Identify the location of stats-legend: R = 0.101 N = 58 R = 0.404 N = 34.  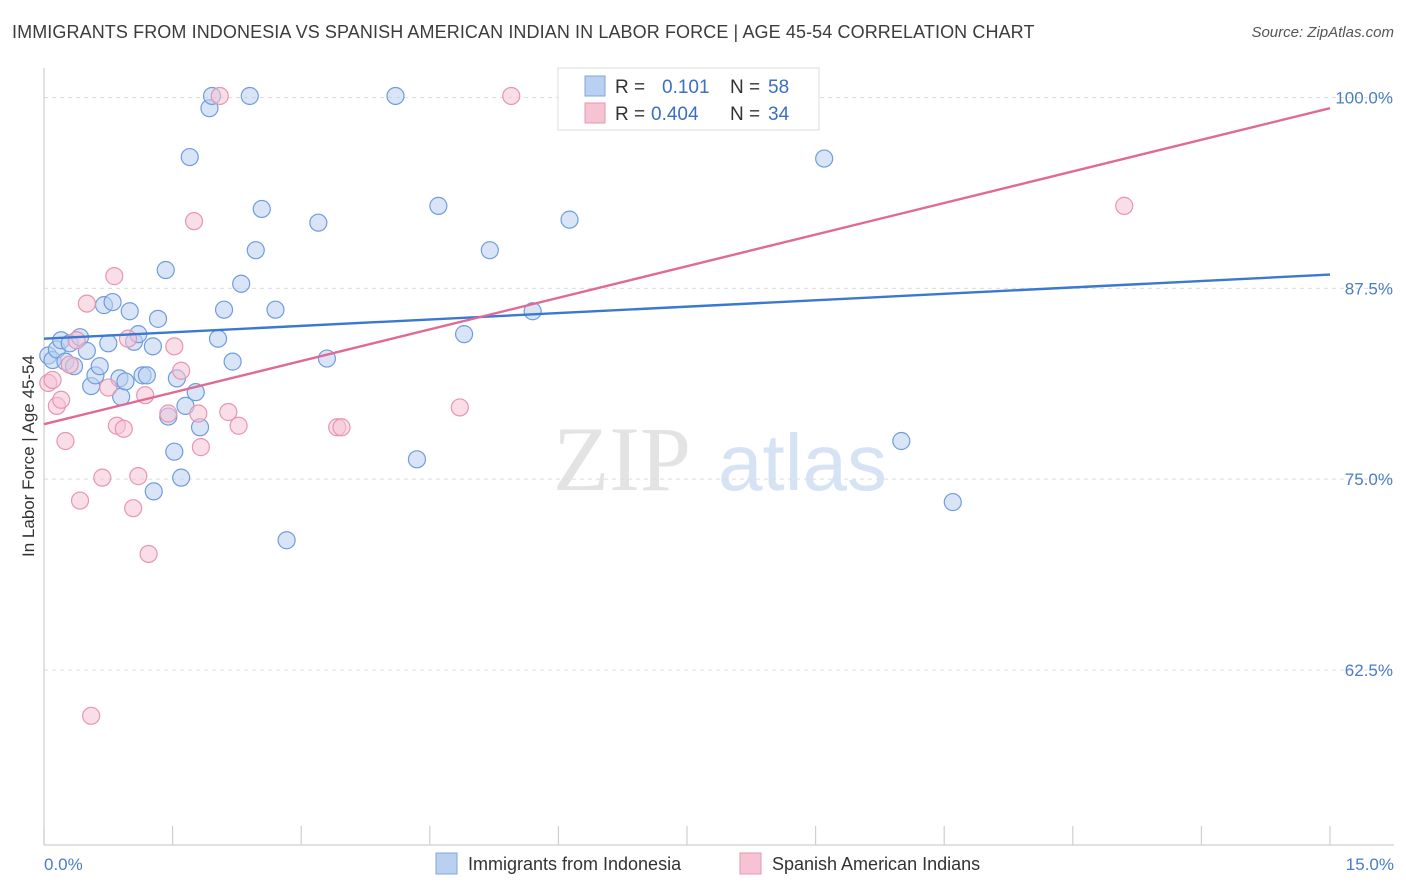
(688, 99).